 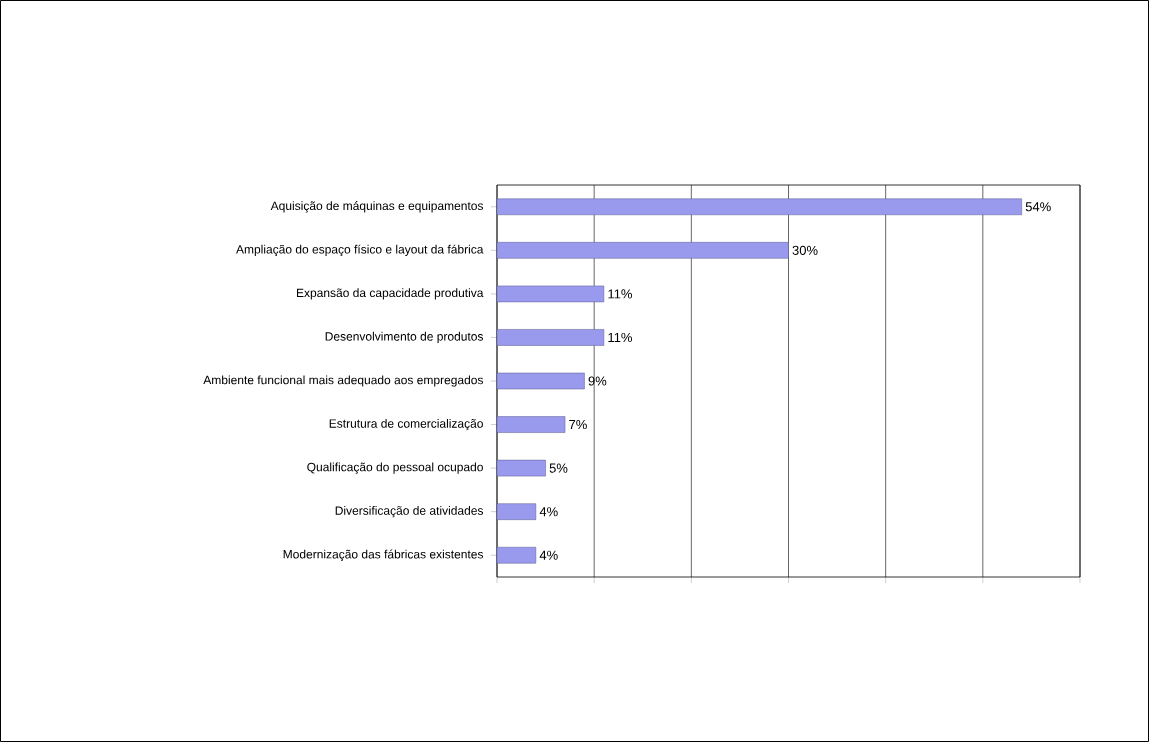 I want to click on y-tick-label: Diversificação de atividades, so click(x=409, y=512).